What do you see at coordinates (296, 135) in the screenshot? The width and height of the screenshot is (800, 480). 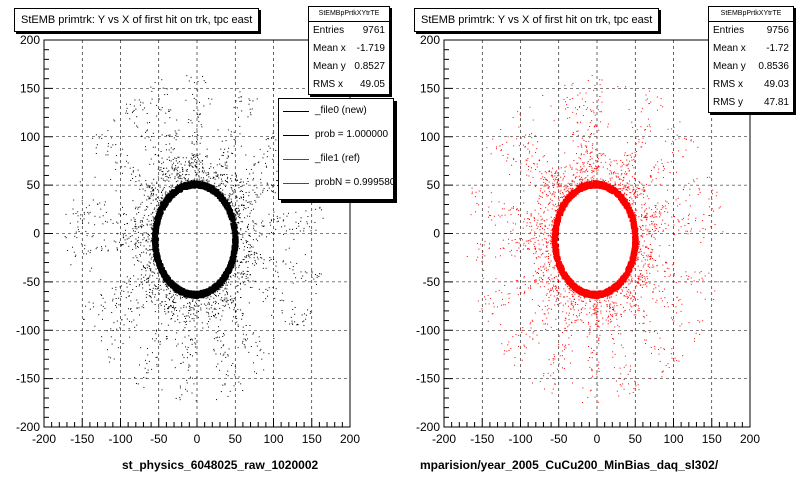 I see `legend-swatch` at bounding box center [296, 135].